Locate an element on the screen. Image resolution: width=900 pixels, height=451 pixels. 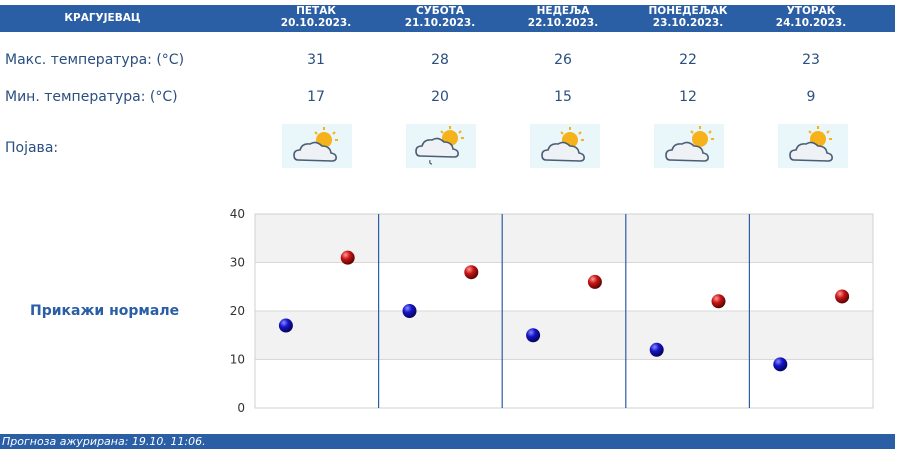
max-temp-value: 26 is located at coordinates (563, 60).